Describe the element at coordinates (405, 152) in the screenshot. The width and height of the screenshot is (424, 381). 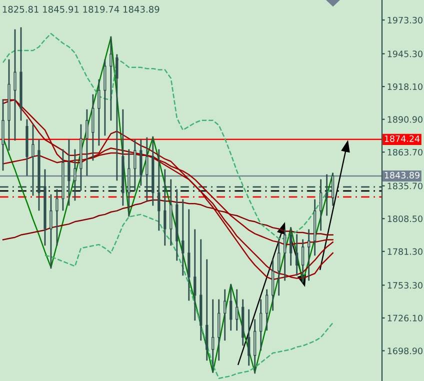
I see `y-tick-label: 1863.70` at that location.